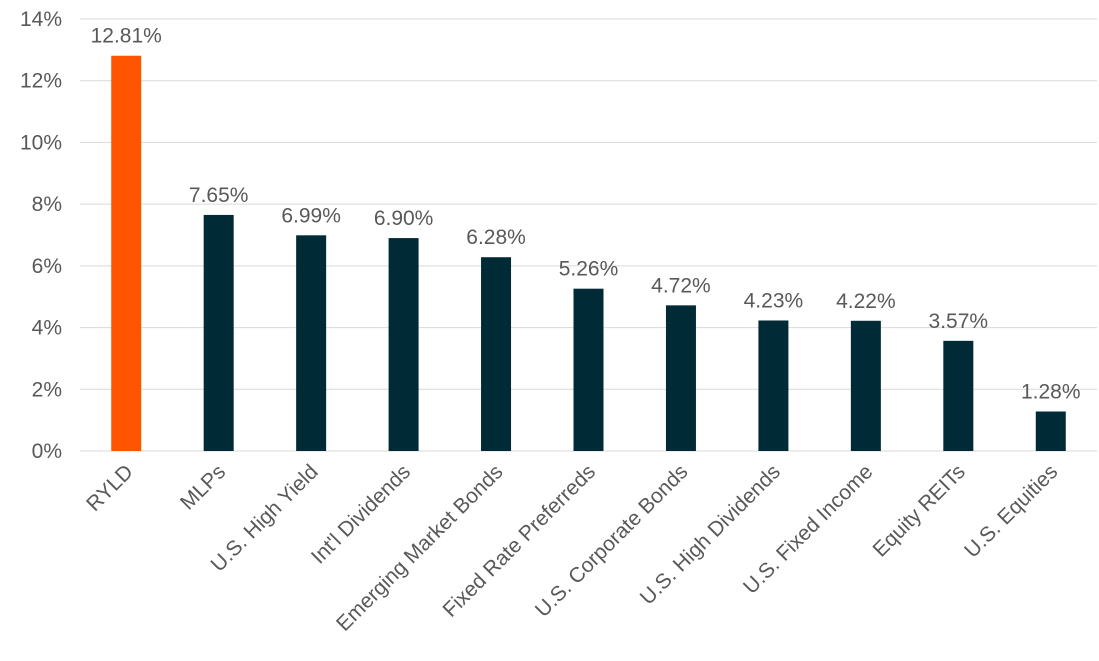  What do you see at coordinates (47, 266) in the screenshot?
I see `y-tick-label: 6%` at bounding box center [47, 266].